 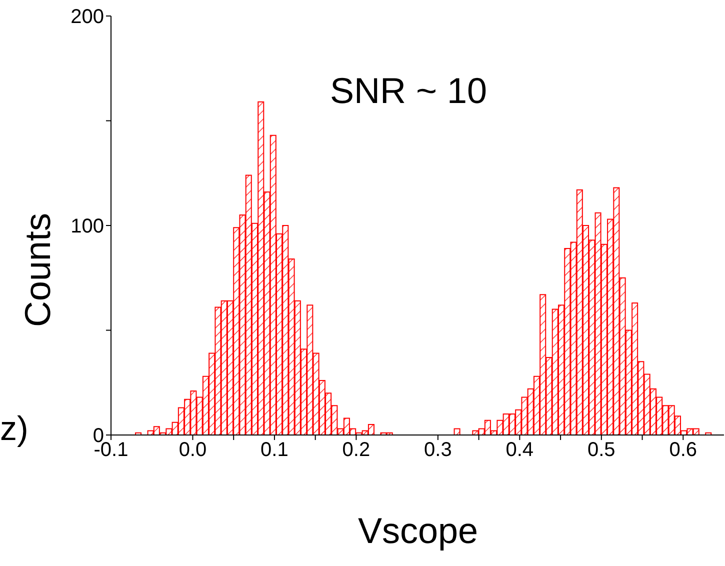 What do you see at coordinates (601, 450) in the screenshot?
I see `x-tick-label: 0.5` at bounding box center [601, 450].